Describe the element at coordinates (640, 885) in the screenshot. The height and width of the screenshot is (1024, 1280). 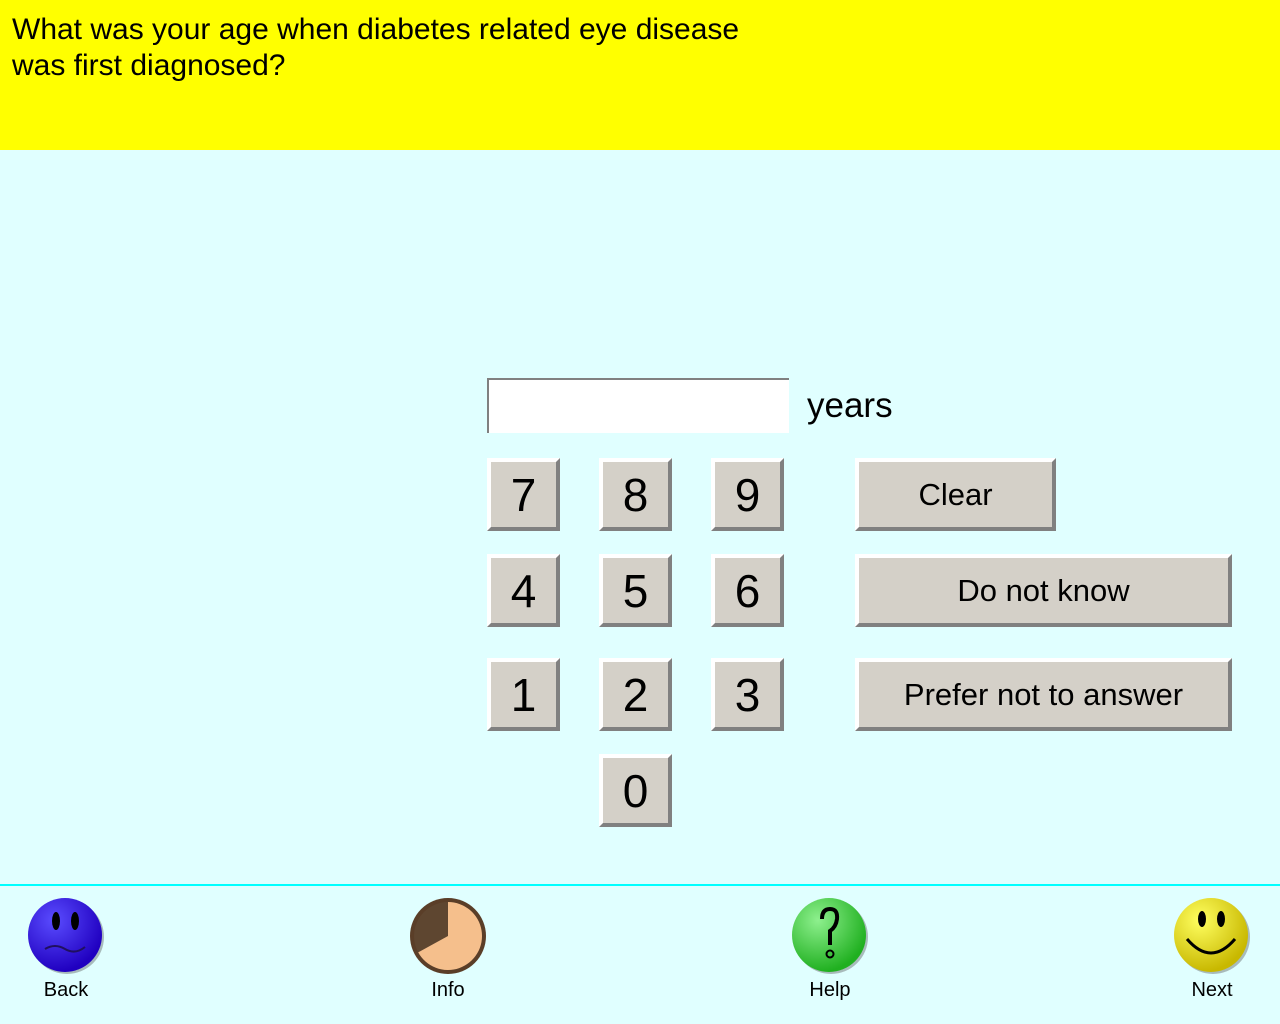
I see `footer-divider` at that location.